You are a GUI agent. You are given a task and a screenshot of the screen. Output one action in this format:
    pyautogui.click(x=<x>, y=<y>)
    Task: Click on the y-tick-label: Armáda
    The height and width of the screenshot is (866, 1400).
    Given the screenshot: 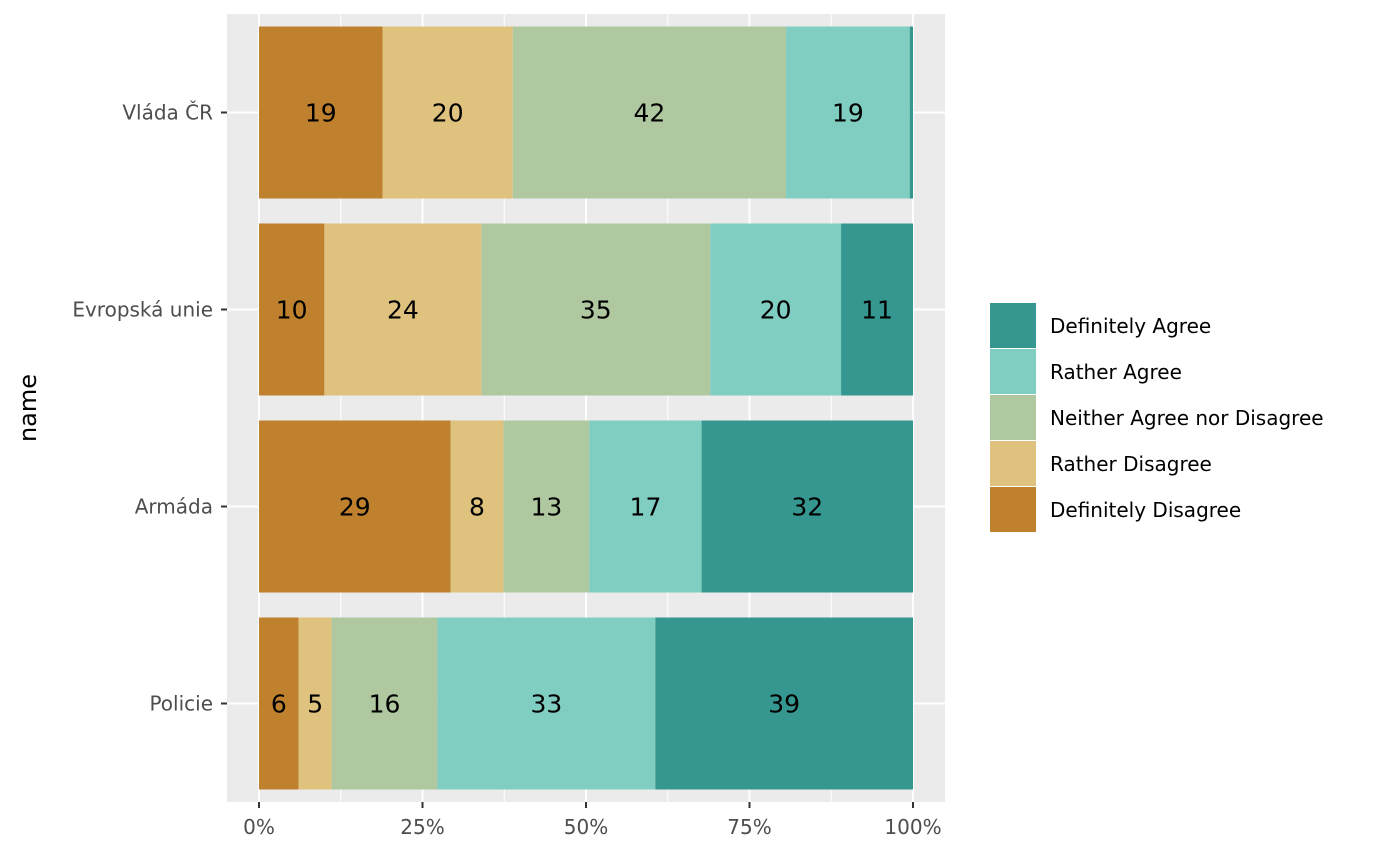 What is the action you would take?
    pyautogui.click(x=174, y=507)
    